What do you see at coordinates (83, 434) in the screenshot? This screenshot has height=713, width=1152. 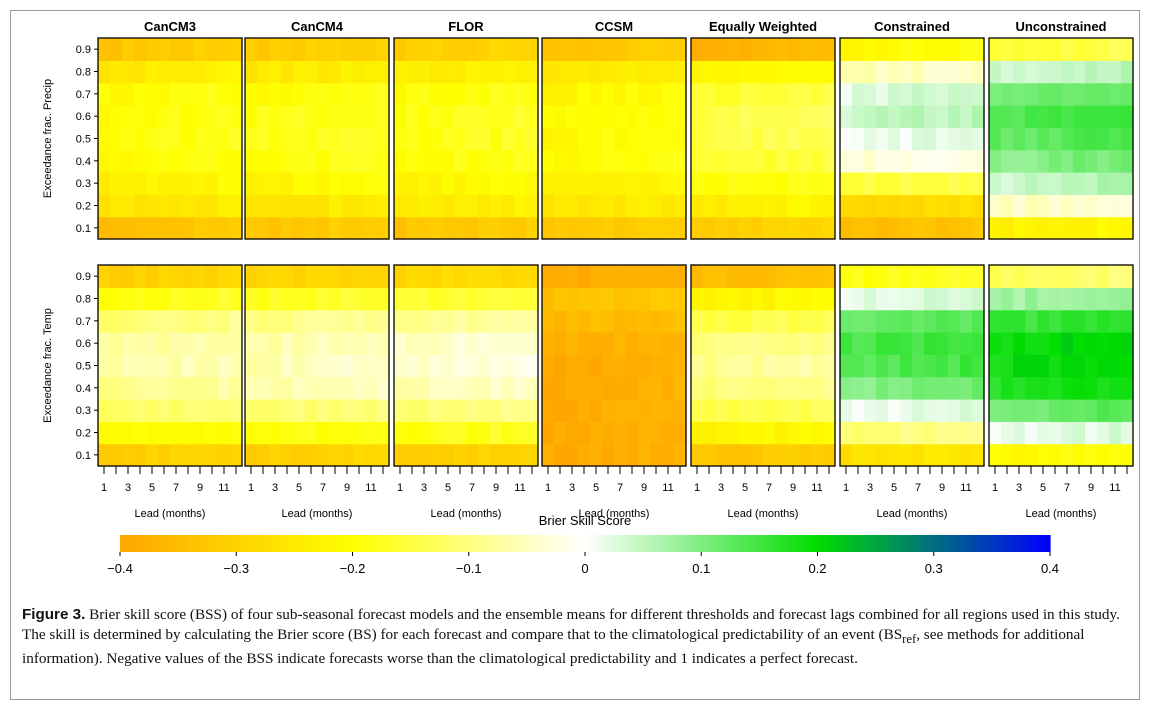 I see `y-tick-label: 0.2` at bounding box center [83, 434].